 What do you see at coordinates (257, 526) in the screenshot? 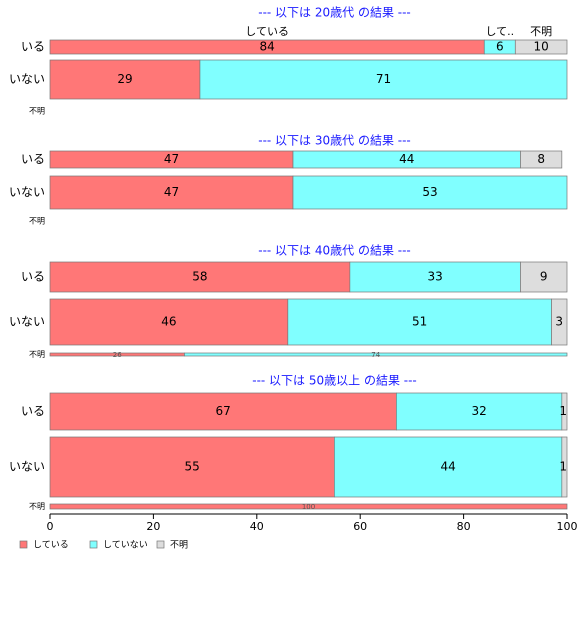
I see `x-tick-label: 40` at bounding box center [257, 526].